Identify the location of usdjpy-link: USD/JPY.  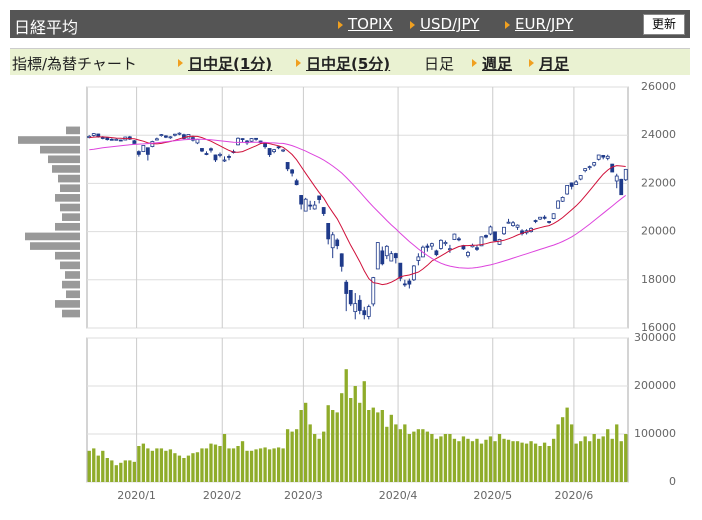
(444, 24).